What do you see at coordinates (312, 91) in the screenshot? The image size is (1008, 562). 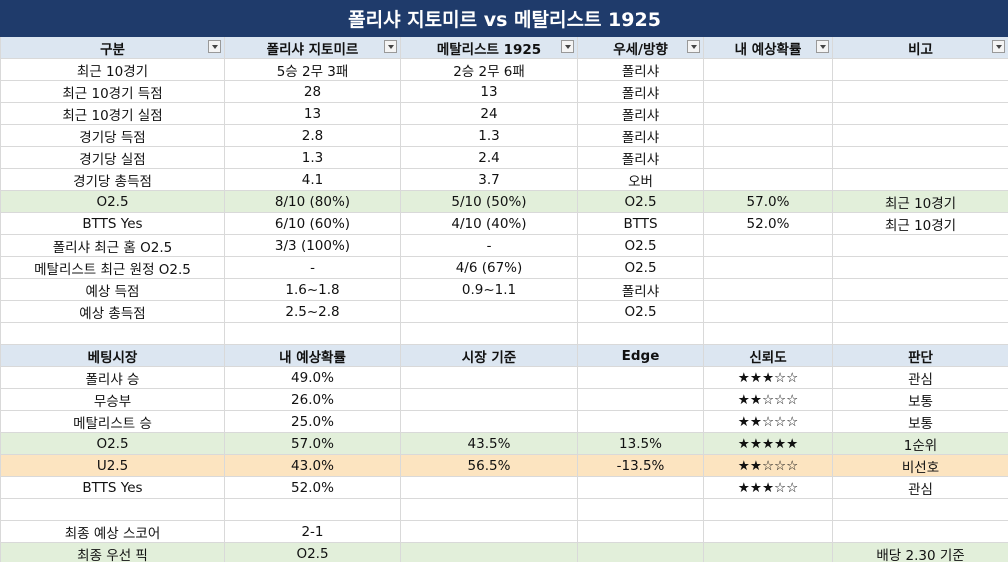 I see `cell: 28` at bounding box center [312, 91].